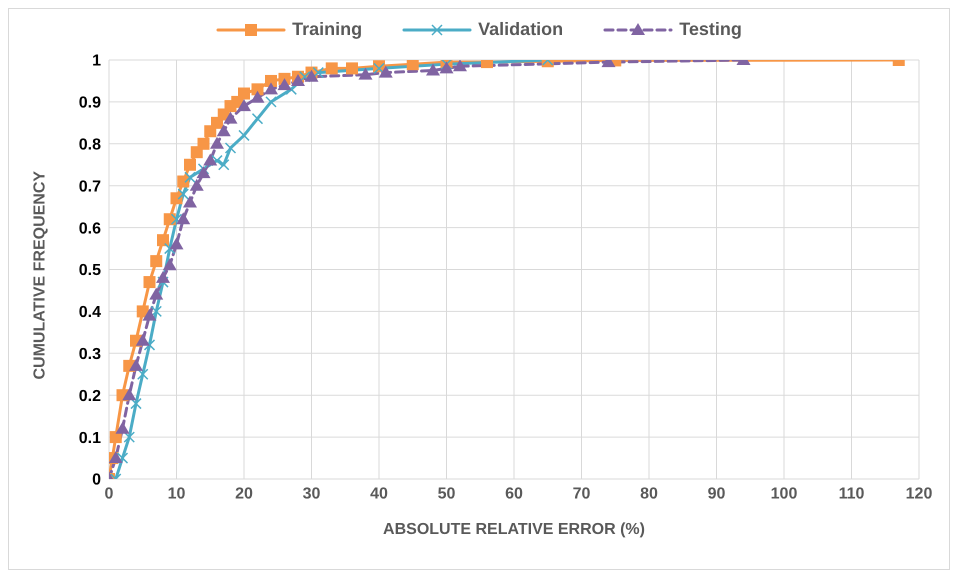 The height and width of the screenshot is (577, 960). Describe the element at coordinates (90, 187) in the screenshot. I see `y-tick-label: 0.7` at that location.